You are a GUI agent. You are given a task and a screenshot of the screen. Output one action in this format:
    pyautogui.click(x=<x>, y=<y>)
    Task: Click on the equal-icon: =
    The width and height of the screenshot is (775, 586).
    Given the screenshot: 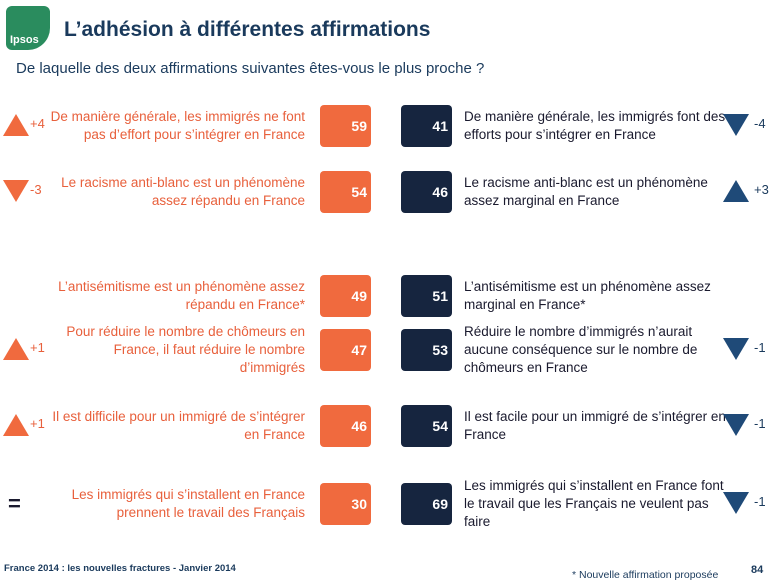 What is the action you would take?
    pyautogui.click(x=14, y=503)
    